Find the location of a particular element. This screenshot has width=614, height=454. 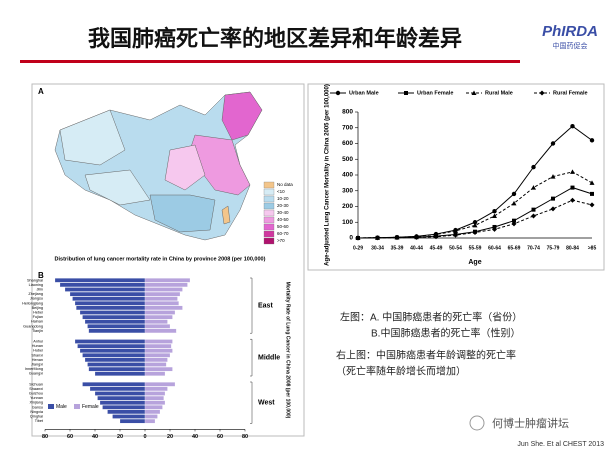

x-tick-label: 35-39 is located at coordinates (397, 248).